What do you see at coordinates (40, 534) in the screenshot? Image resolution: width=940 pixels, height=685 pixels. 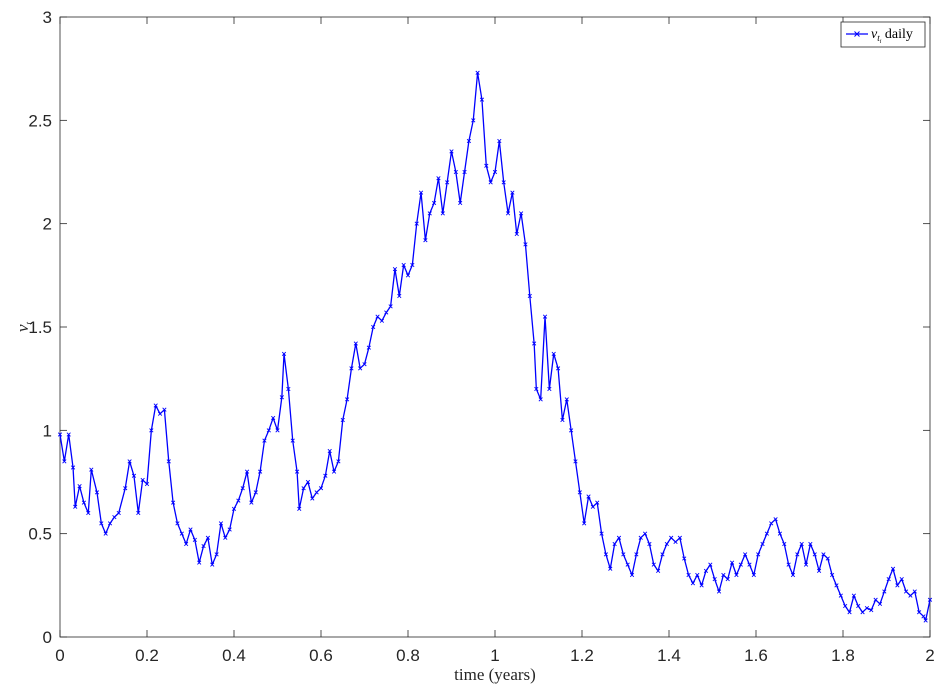 I see `y-tick-label: 0.5` at bounding box center [40, 534].